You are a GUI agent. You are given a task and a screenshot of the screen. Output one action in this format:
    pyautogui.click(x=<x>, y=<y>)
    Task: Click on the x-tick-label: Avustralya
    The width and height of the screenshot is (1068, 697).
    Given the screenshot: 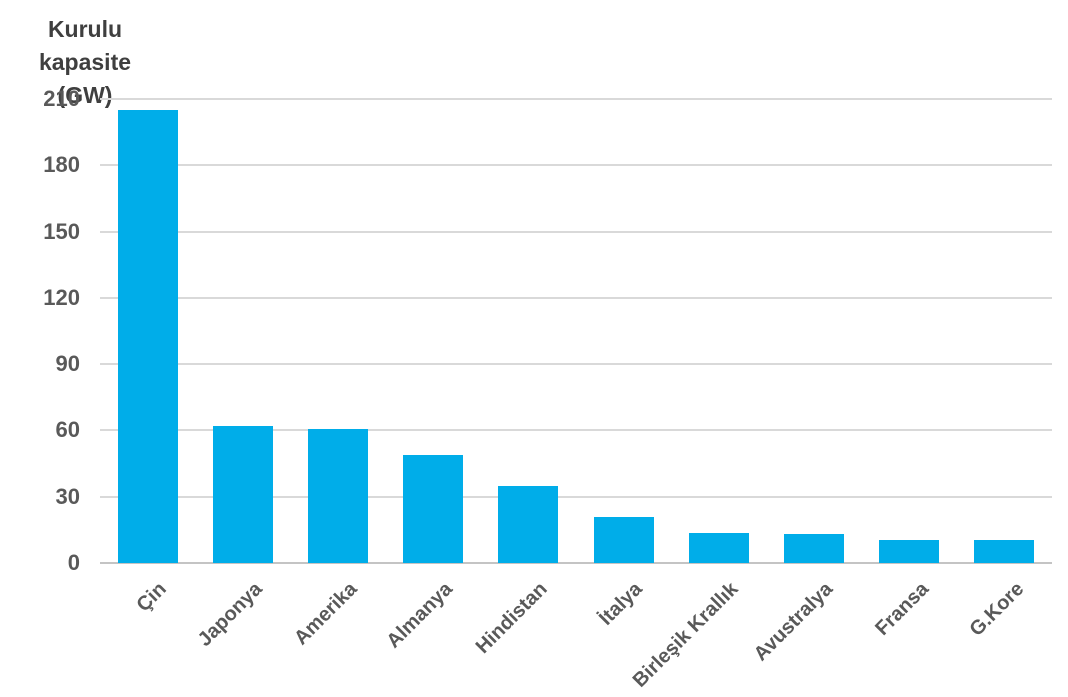 What is the action you would take?
    pyautogui.click(x=794, y=622)
    